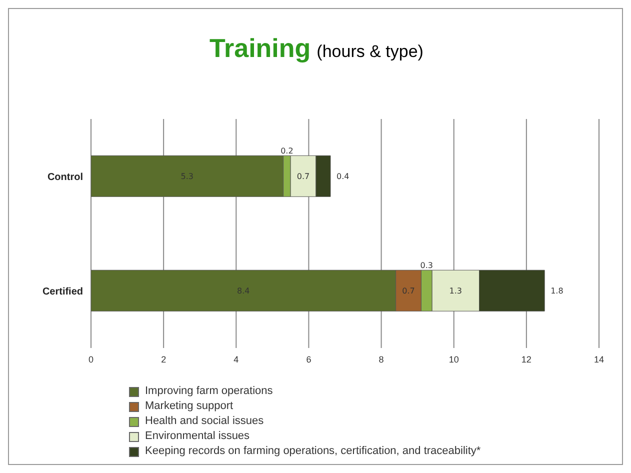  What do you see at coordinates (453, 359) in the screenshot?
I see `x-tick-label: 10` at bounding box center [453, 359].